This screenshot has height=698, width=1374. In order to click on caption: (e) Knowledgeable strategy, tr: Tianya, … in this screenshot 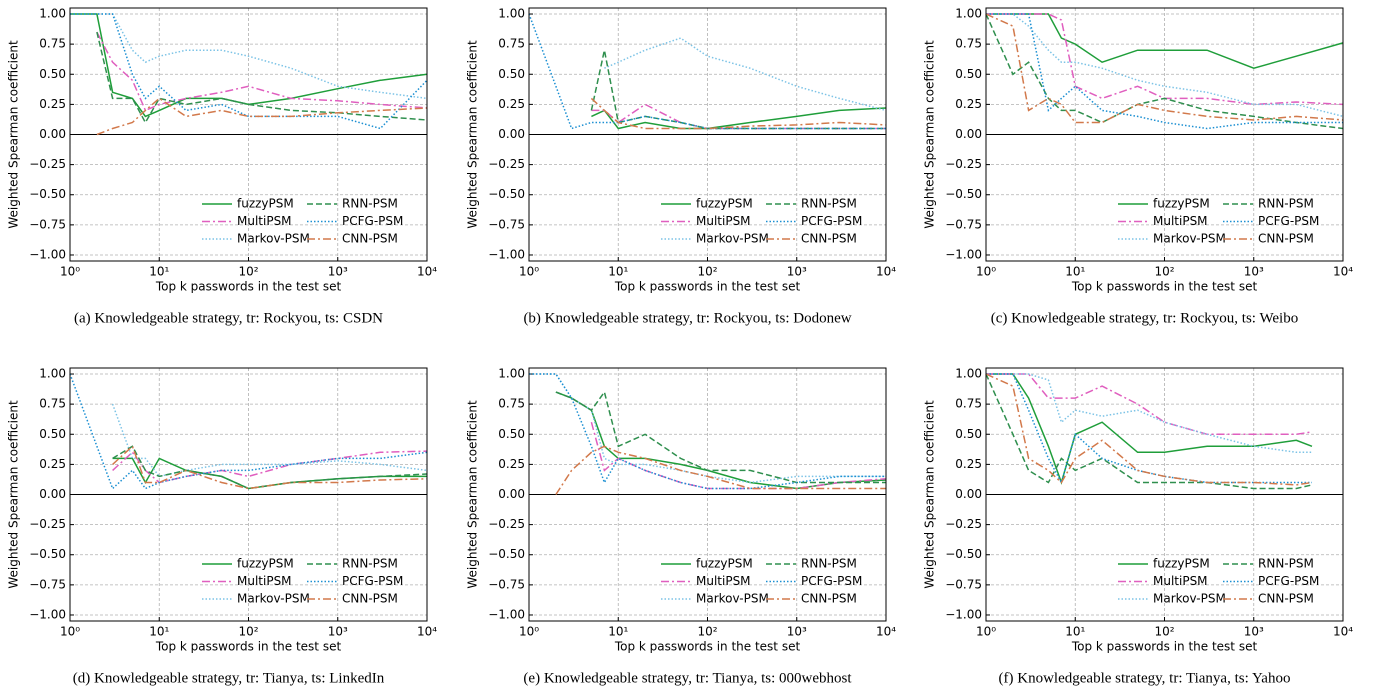, I will do `click(687, 678)`.